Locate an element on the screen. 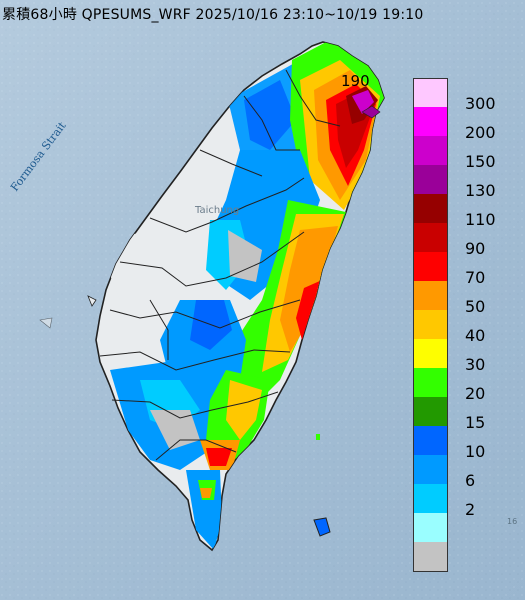 The height and width of the screenshot is (600, 525). legend-label: 20 is located at coordinates (475, 393).